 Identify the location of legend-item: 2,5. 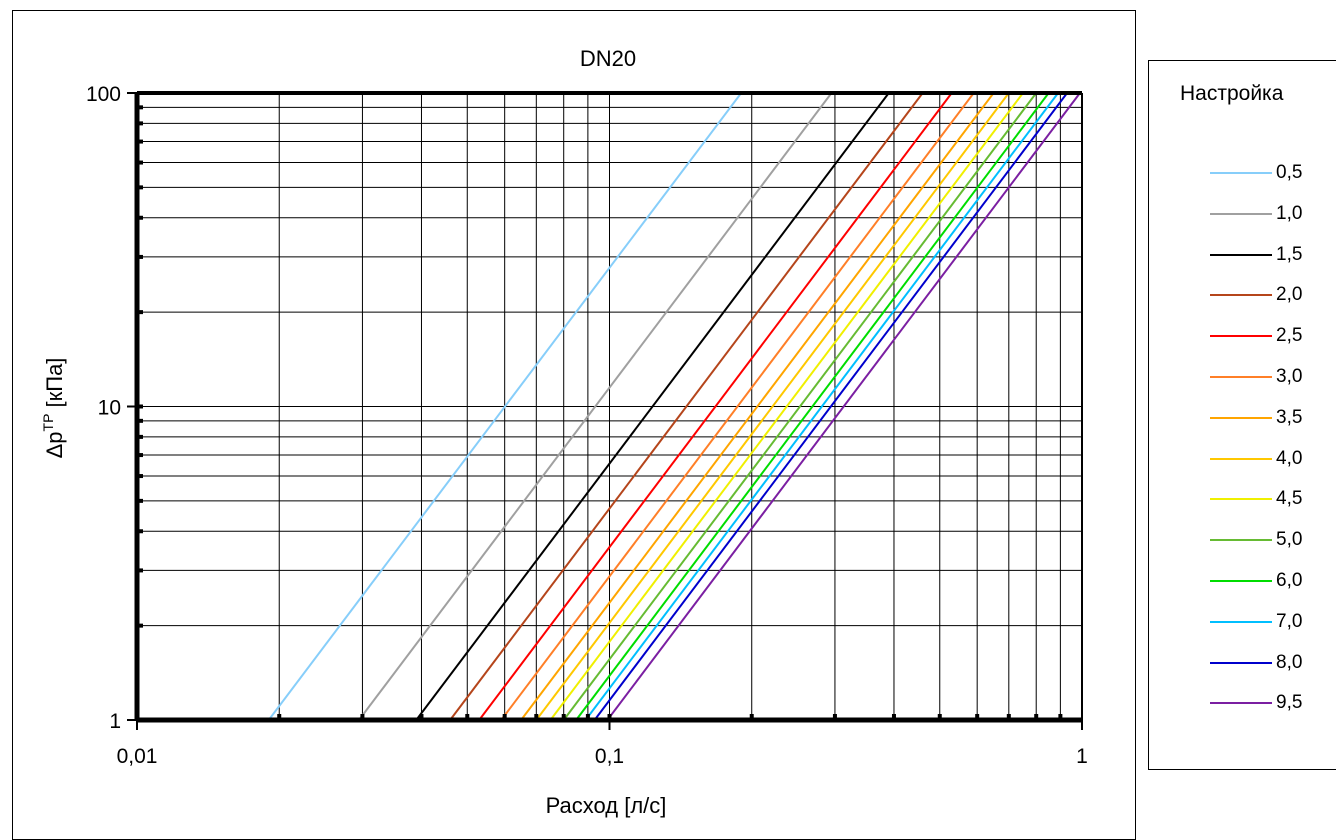
(1273, 336).